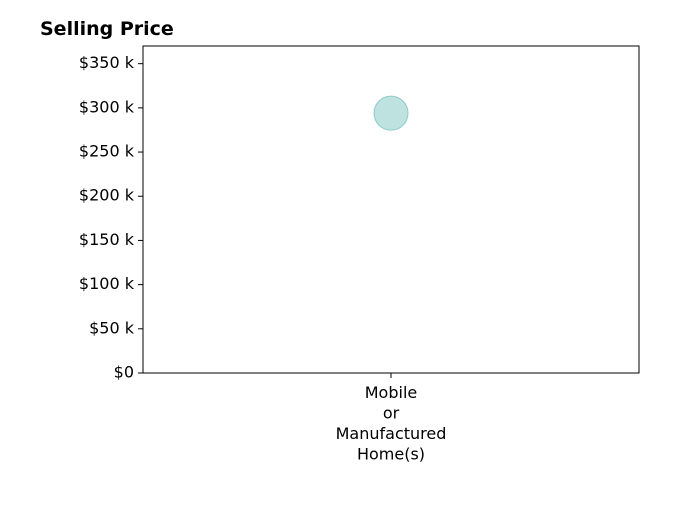 Image resolution: width=679 pixels, height=507 pixels. Describe the element at coordinates (391, 423) in the screenshot. I see `x-tick-label: Mobile or Manufactured Home(s)` at that location.